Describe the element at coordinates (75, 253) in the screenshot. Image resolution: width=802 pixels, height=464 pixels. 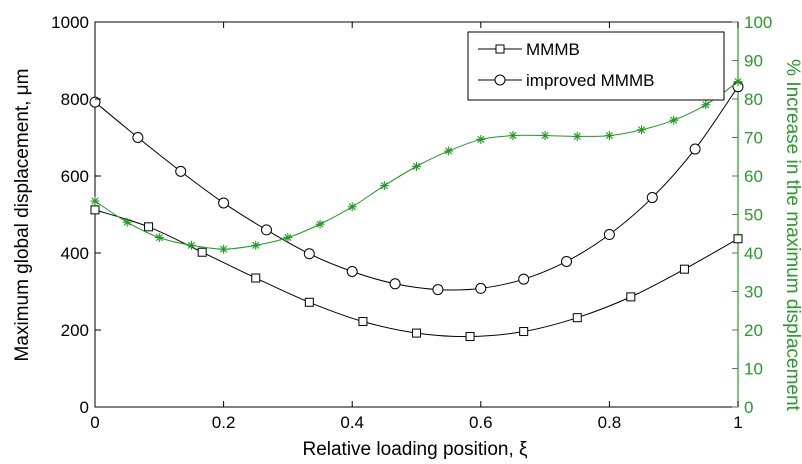
I see `y-tick-label: 400` at that location.